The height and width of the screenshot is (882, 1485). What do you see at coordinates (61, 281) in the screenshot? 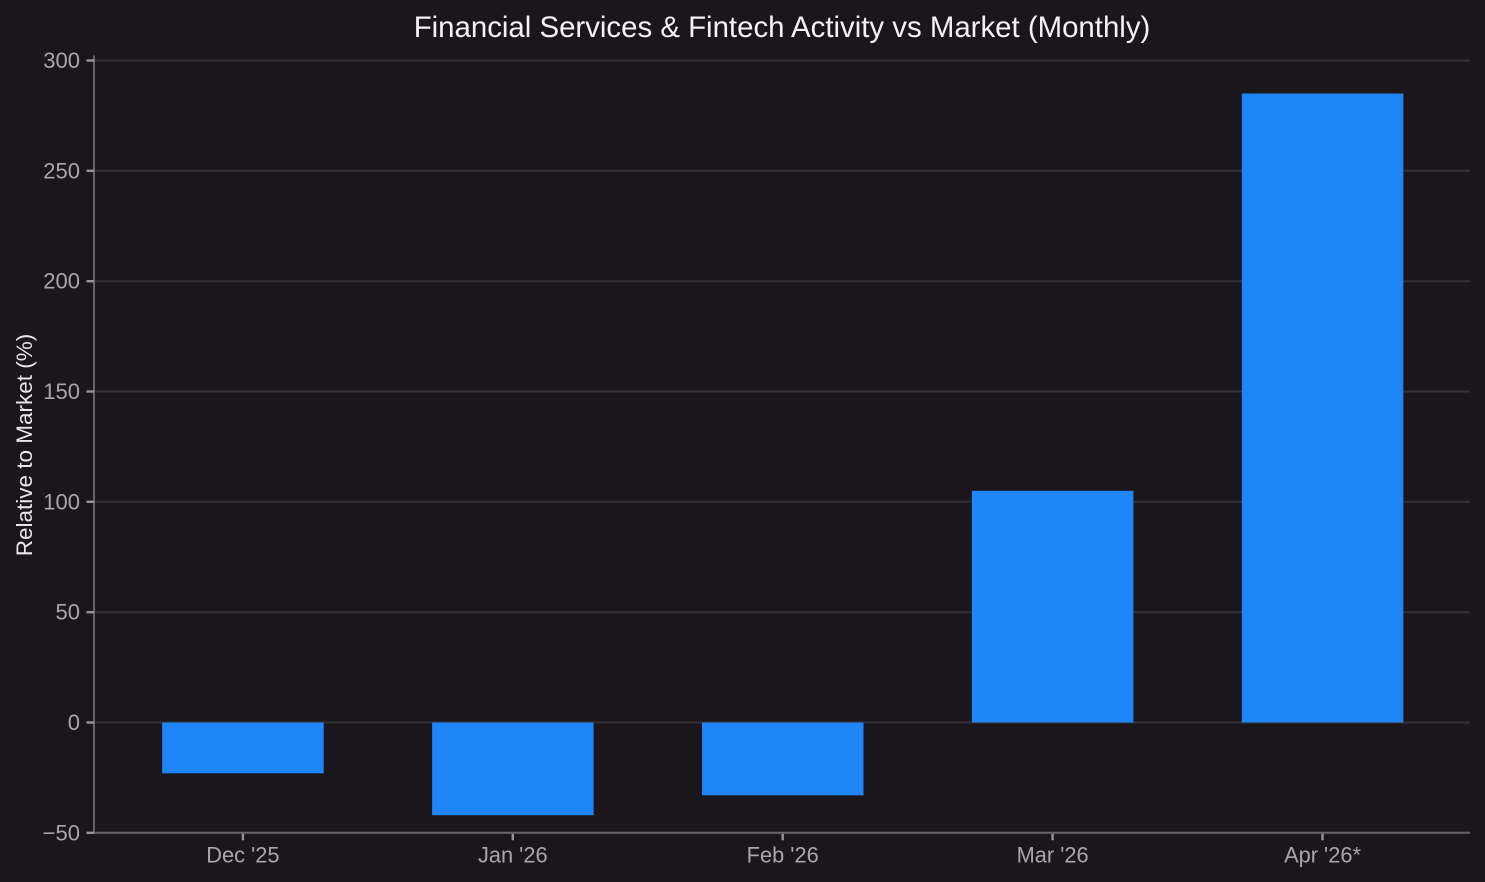
I see `svg-text: 200` at bounding box center [61, 281].